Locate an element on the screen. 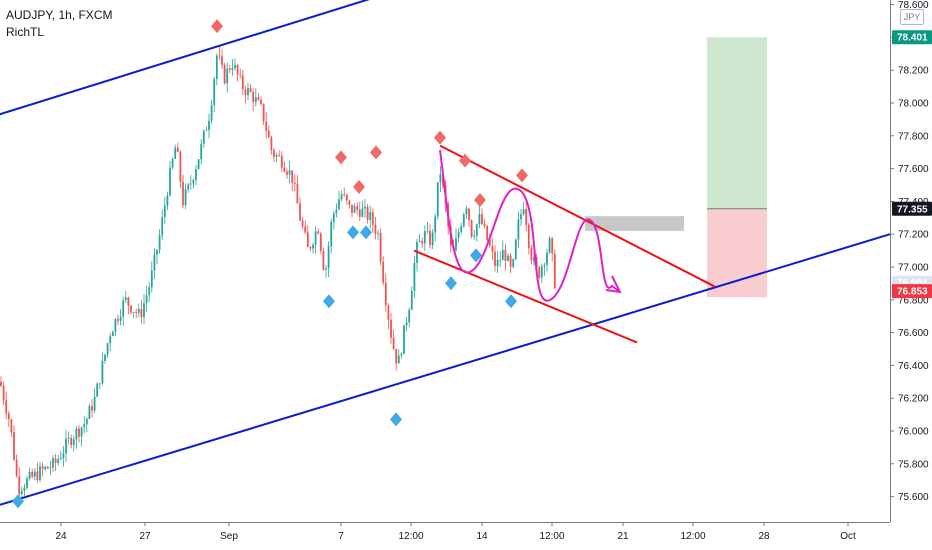 The height and width of the screenshot is (550, 932). time-tick-label: 12:00 is located at coordinates (410, 536).